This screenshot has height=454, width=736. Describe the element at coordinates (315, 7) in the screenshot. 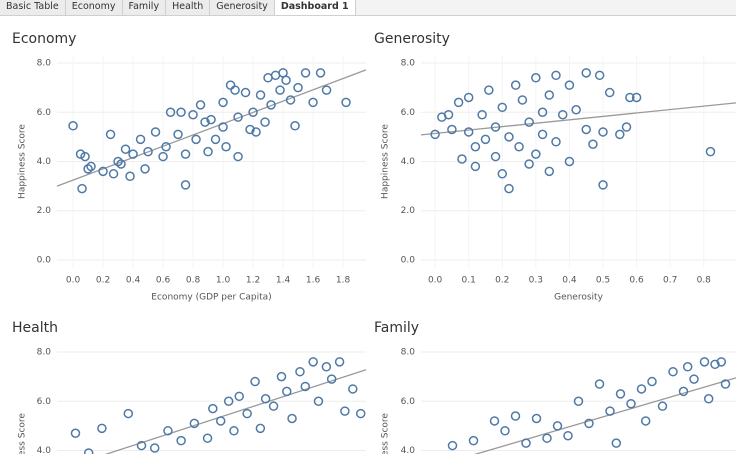

I see `tab: Dashboard 1` at that location.